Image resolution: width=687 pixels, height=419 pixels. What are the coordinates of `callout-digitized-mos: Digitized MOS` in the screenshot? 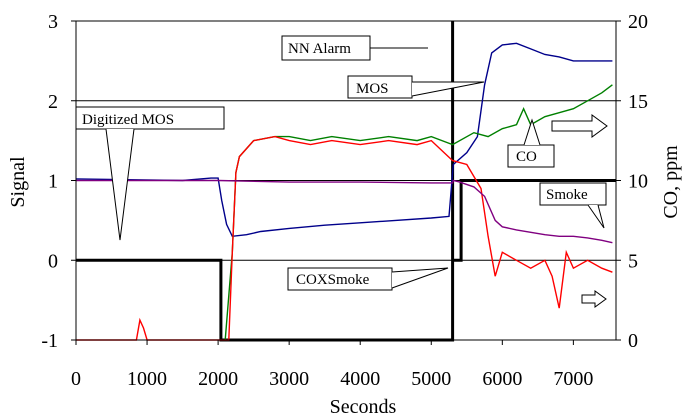 It's located at (150, 173).